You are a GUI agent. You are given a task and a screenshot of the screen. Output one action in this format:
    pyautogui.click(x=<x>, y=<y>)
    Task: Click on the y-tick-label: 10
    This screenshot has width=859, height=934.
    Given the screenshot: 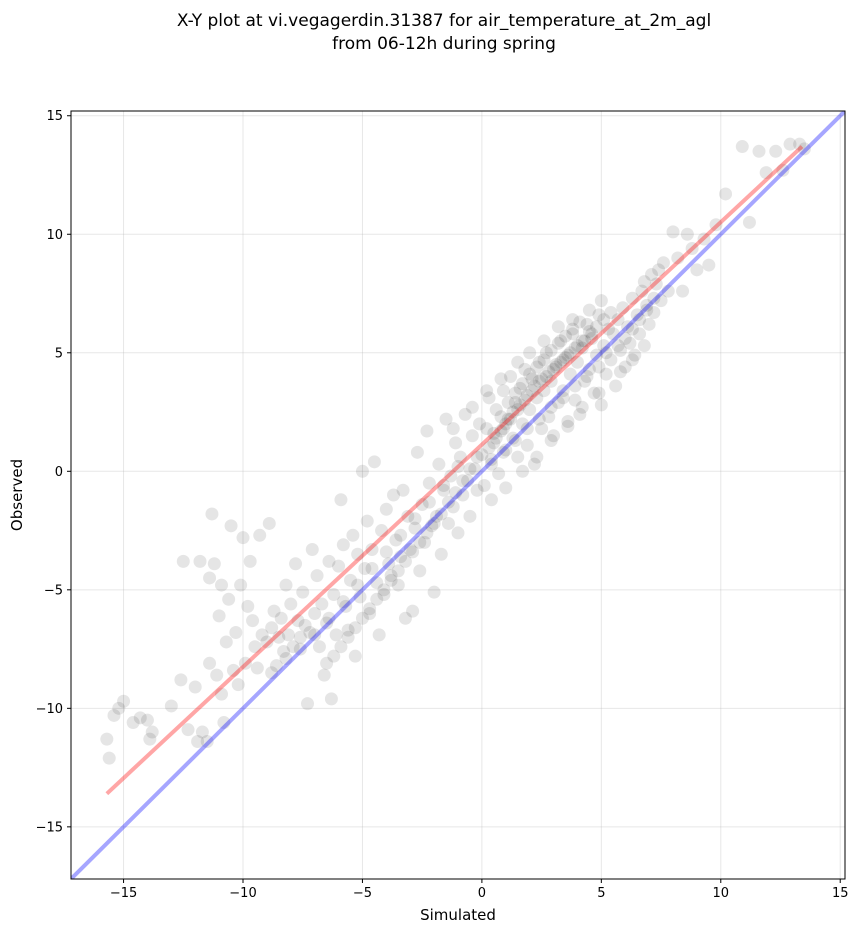 What is the action you would take?
    pyautogui.click(x=54, y=235)
    